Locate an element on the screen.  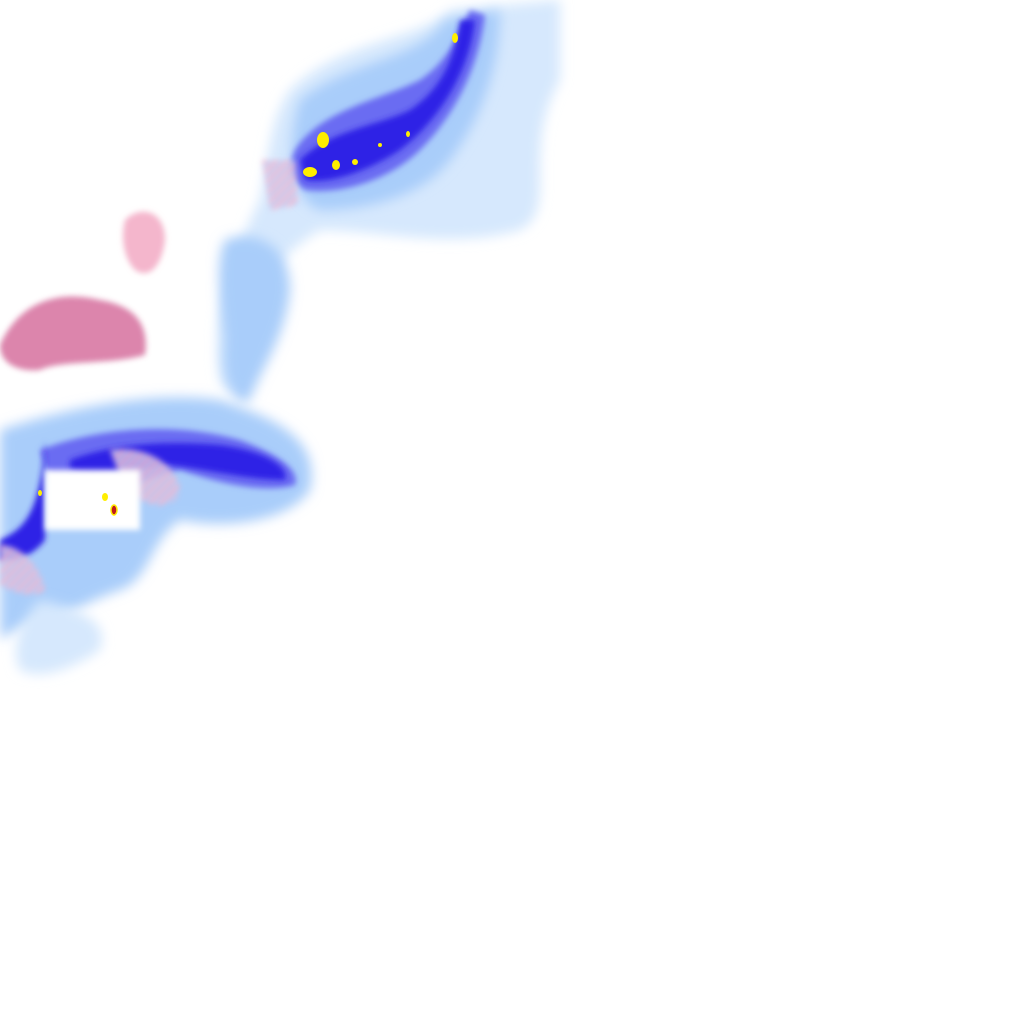
intense-cells-north is located at coordinates (380, 105).